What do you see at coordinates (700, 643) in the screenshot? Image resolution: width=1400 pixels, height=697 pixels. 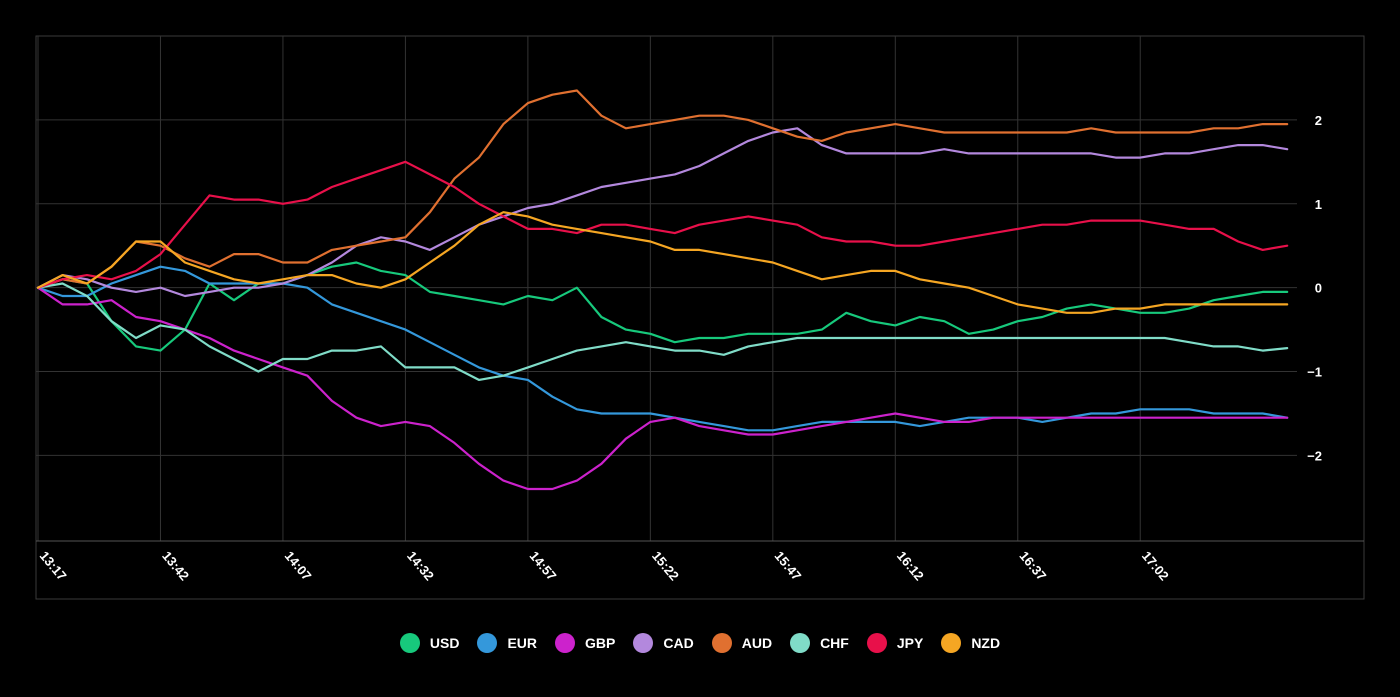 I see `legend: USD EUR GBP CAD AUD CHF JPY NZD` at bounding box center [700, 643].